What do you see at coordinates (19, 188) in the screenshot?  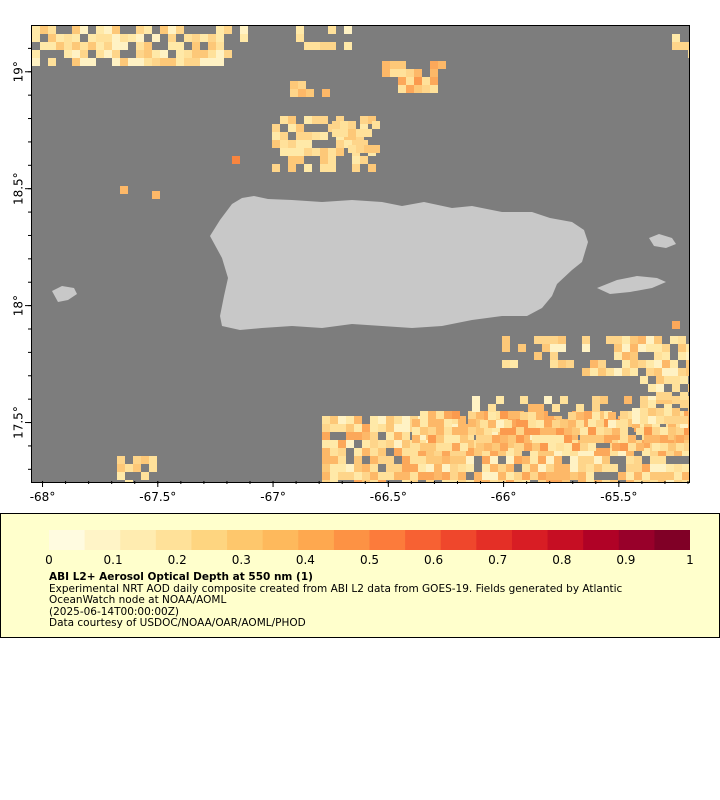 I see `y-tick-label: 18.5°` at bounding box center [19, 188].